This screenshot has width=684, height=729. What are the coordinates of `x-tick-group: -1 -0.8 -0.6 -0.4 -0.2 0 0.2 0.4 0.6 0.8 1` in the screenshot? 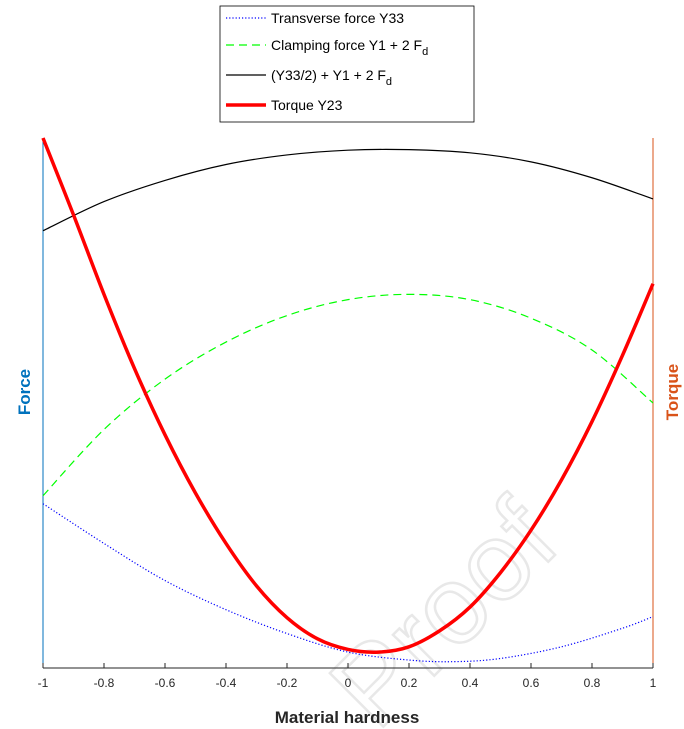 It's located at (347, 676).